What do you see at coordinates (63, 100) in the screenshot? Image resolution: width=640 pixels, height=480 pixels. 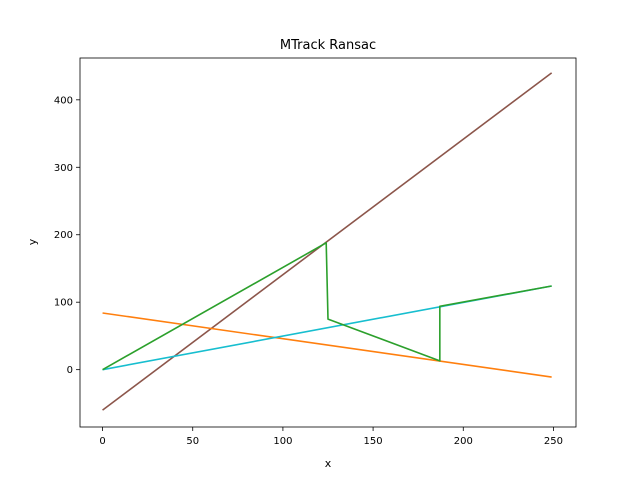 I see `y-tick-label: 400` at bounding box center [63, 100].